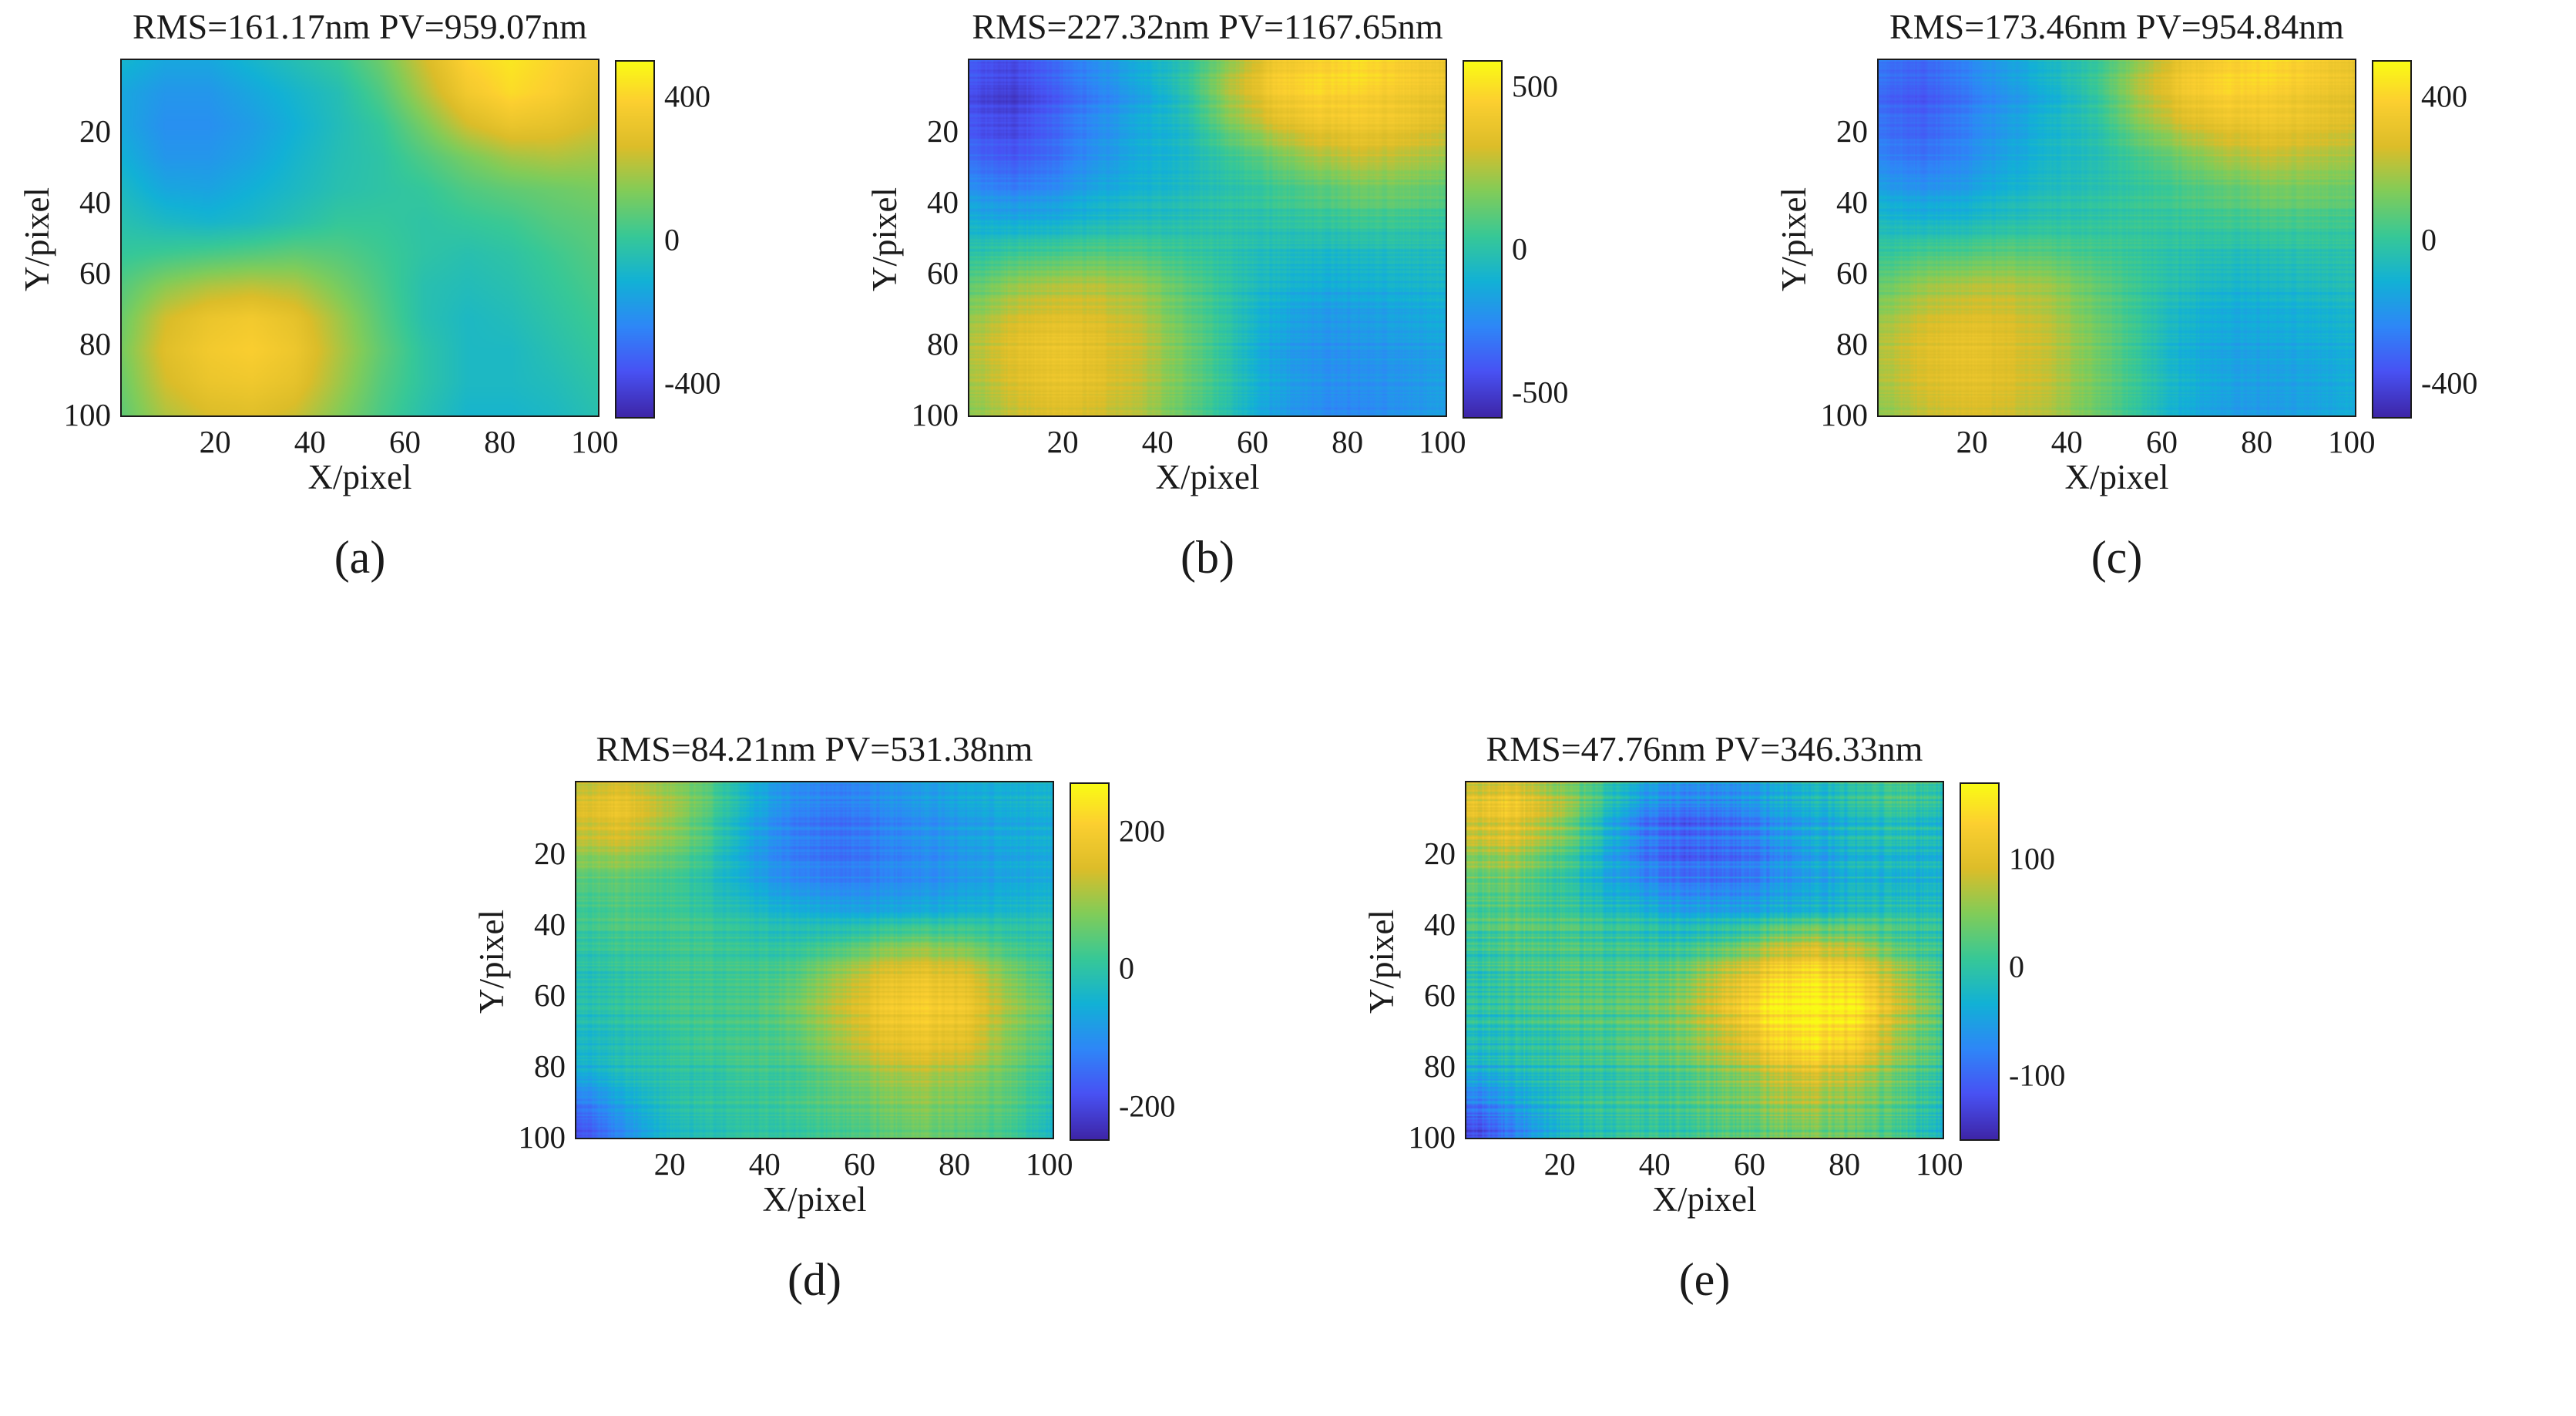  What do you see at coordinates (1540, 392) in the screenshot?
I see `colorbar-tick-label: -500` at bounding box center [1540, 392].